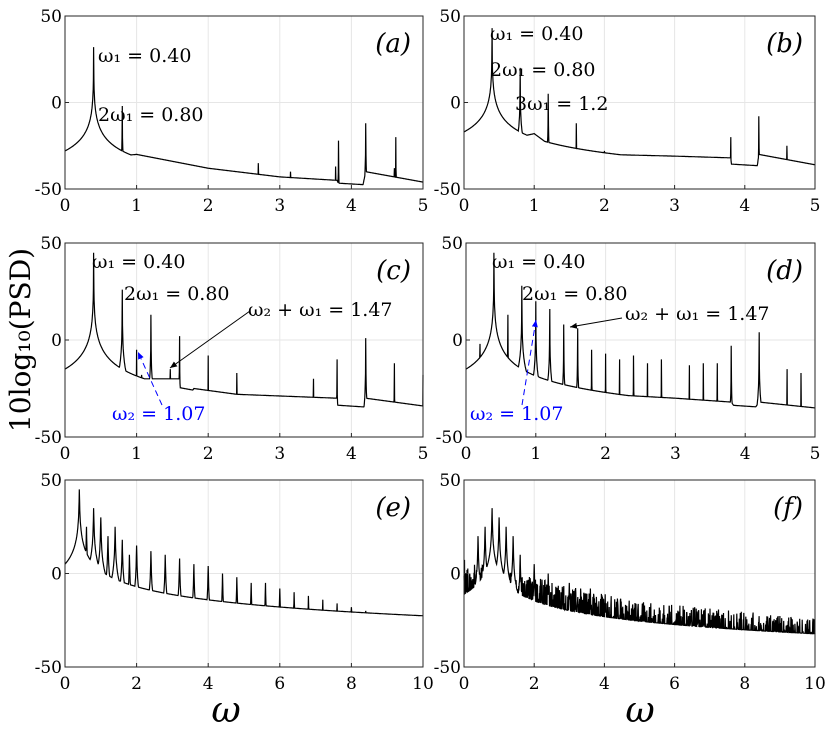  Describe the element at coordinates (393, 508) in the screenshot. I see `panel-label: (e)` at that location.